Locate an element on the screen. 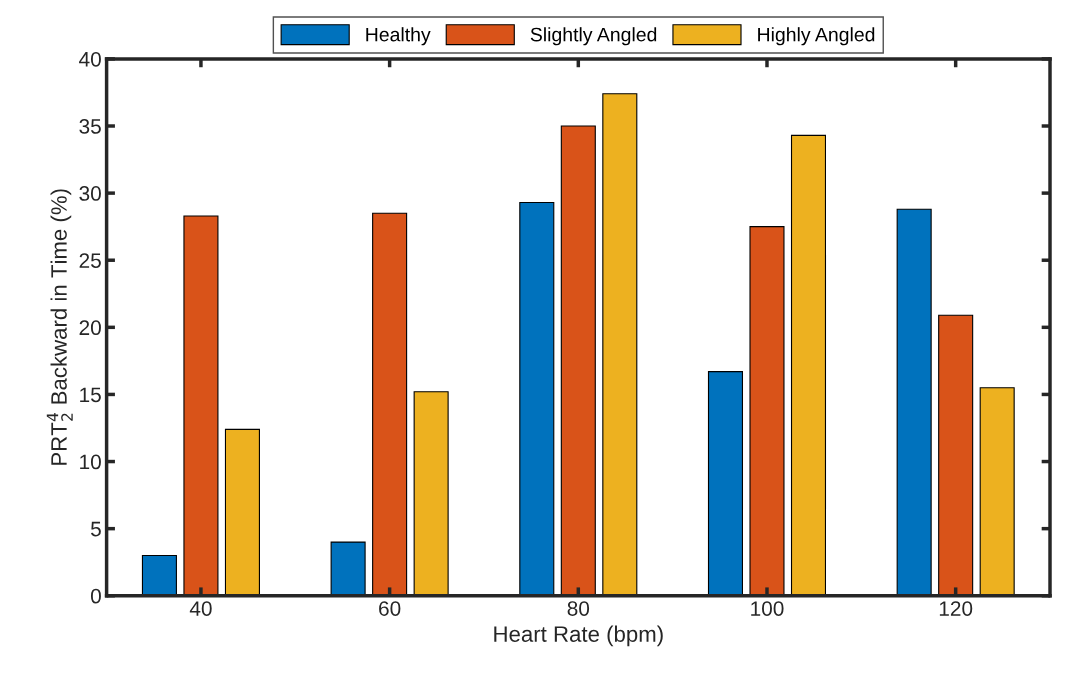 The image size is (1066, 677). y-tick-label: 35 is located at coordinates (90, 126).